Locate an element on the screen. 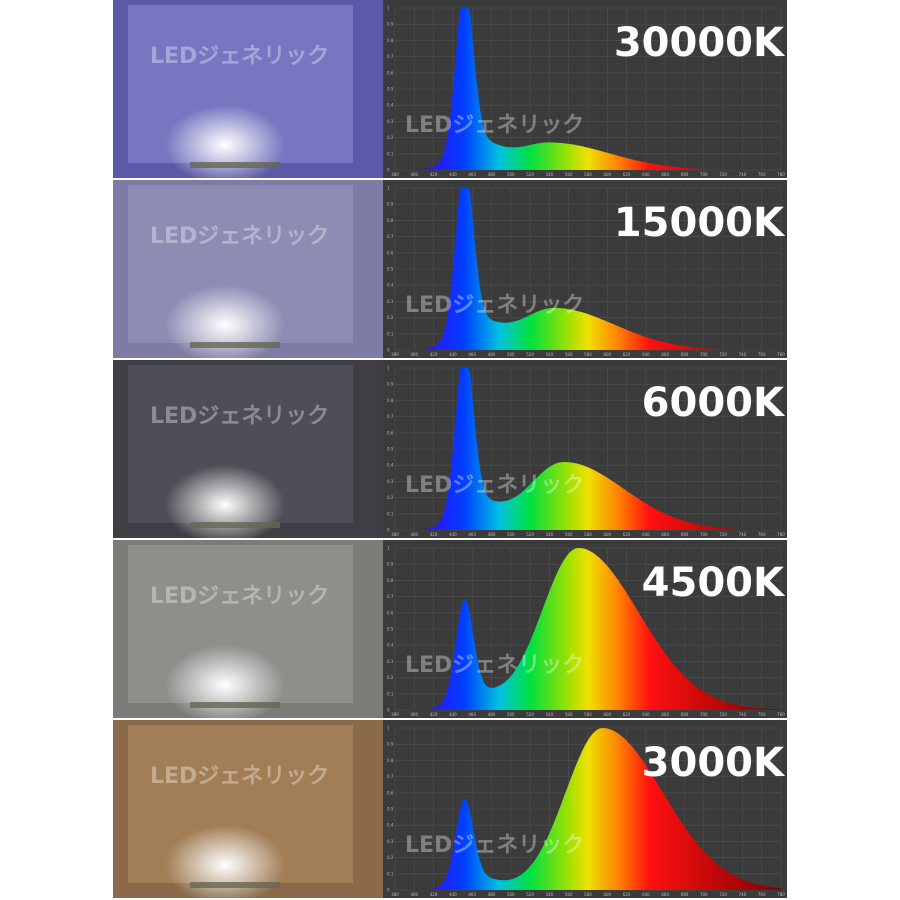 This screenshot has height=900, width=900. x-tick-label: 460 is located at coordinates (472, 534).